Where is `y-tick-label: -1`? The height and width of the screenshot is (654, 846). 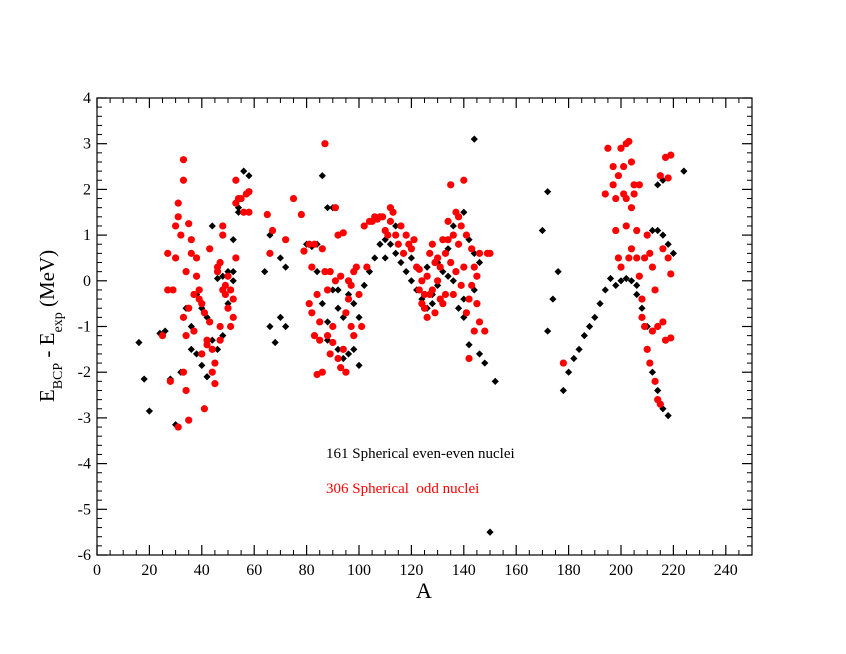
y-tick-label: -1 is located at coordinates (84, 327).